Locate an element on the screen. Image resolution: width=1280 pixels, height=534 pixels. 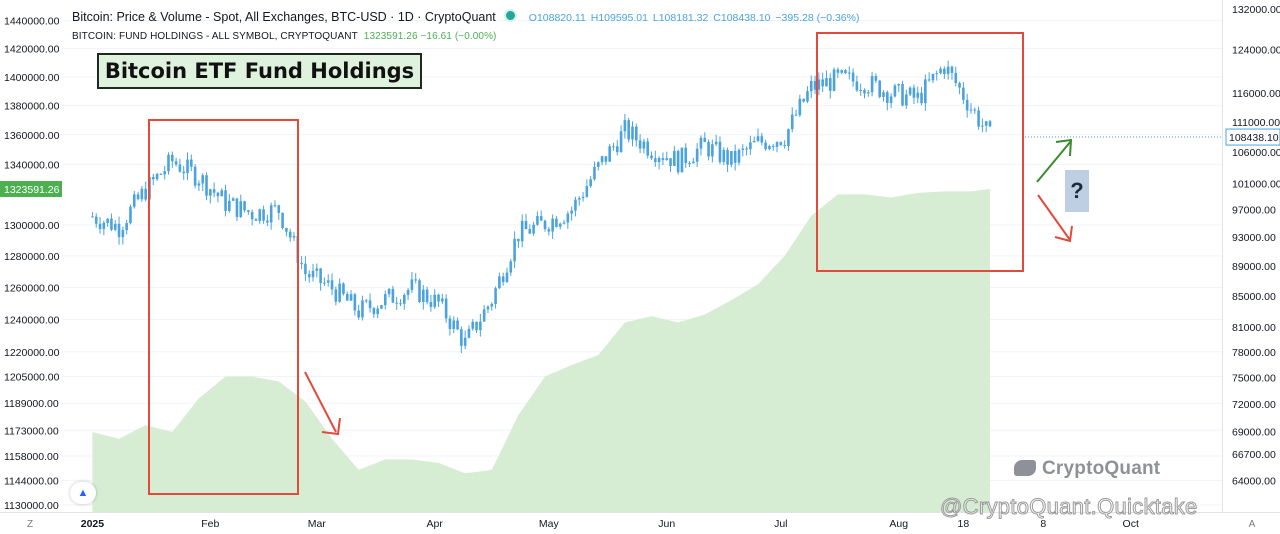
right-tick-label: 111000.00 is located at coordinates (1256, 123).